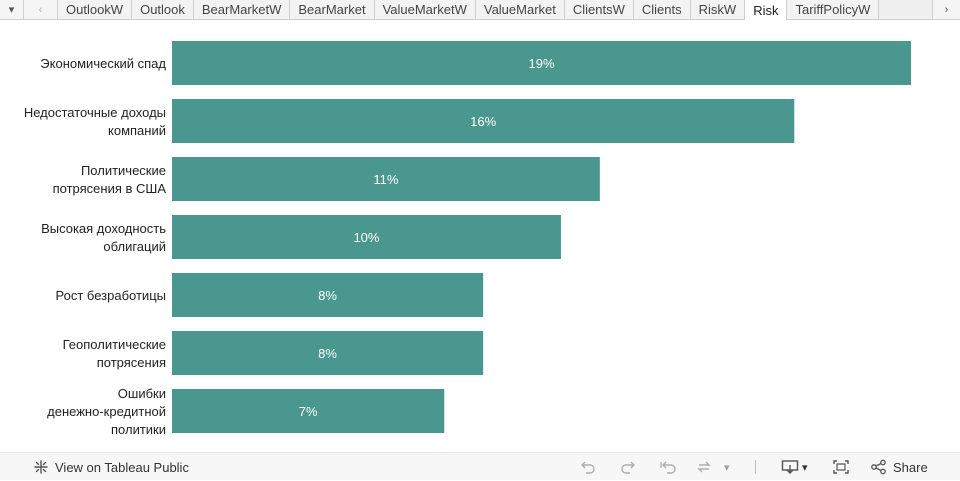 The width and height of the screenshot is (960, 481). I want to click on refresh-button, so click(704, 467).